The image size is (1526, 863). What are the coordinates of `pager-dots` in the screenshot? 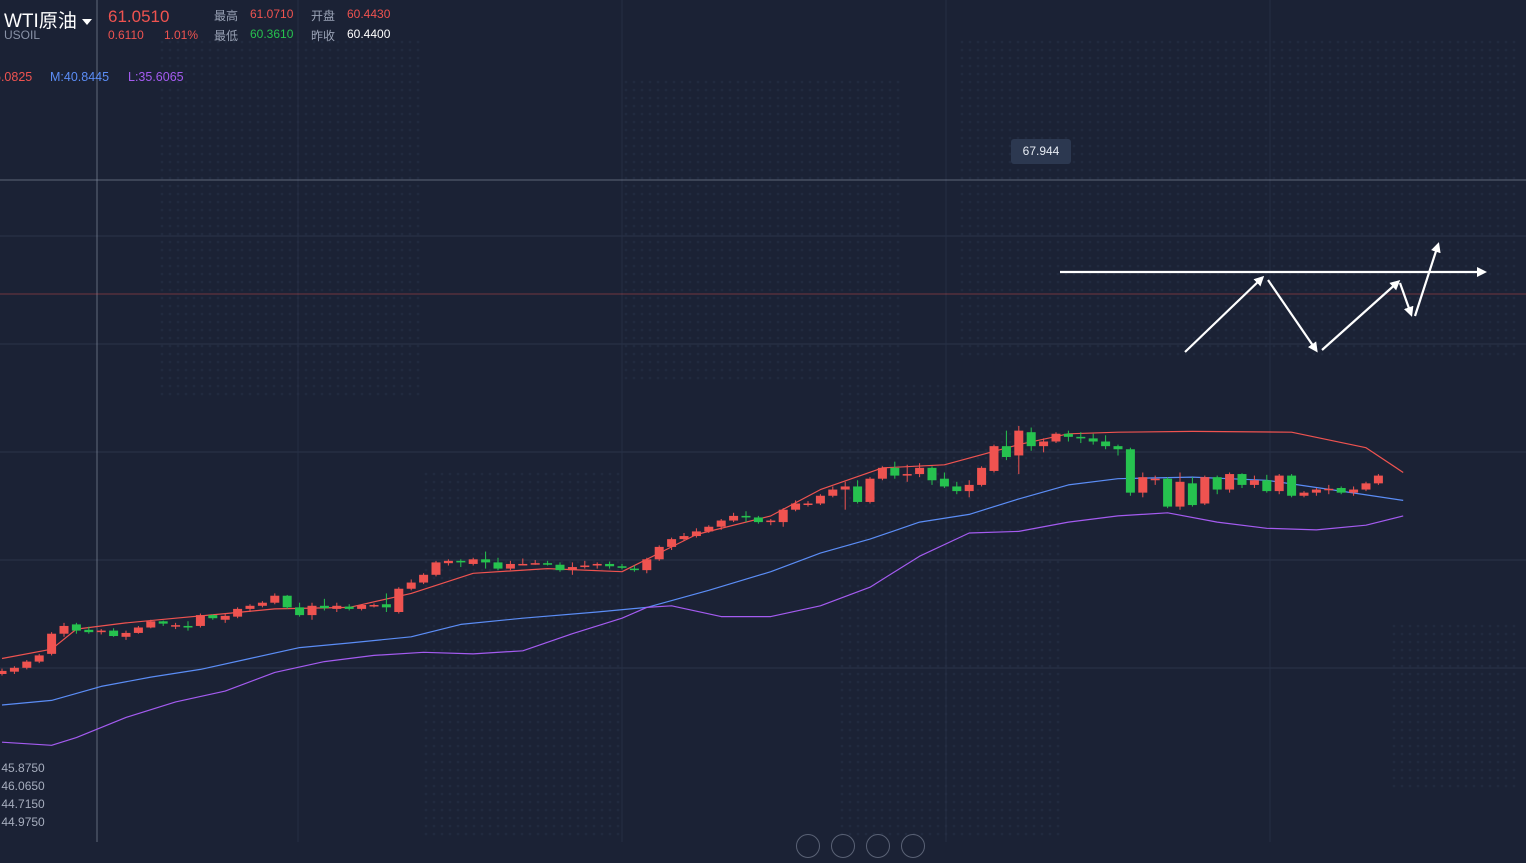 It's located at (866, 848).